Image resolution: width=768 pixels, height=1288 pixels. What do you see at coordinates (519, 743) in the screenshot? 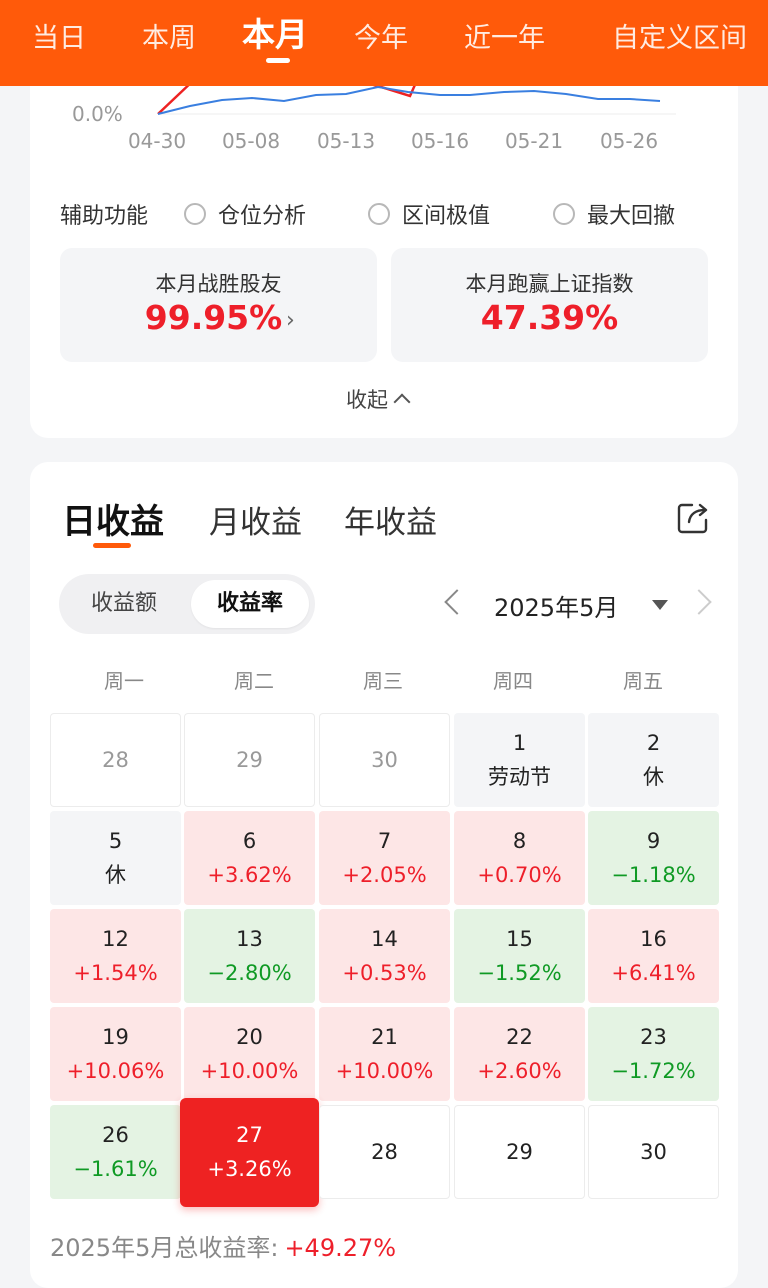
I see `day-number: 1` at bounding box center [519, 743].